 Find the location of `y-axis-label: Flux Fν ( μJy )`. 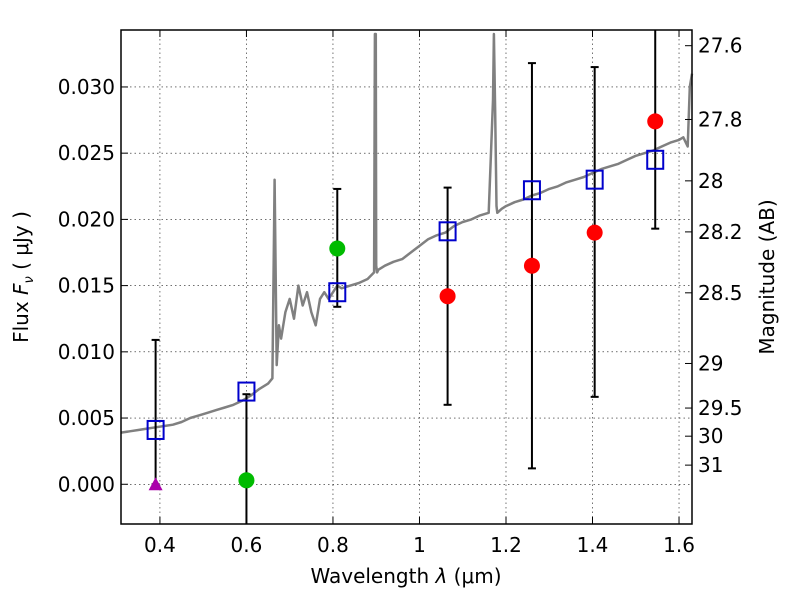

y-axis-label: Flux Fν ( μJy ) is located at coordinates (23, 277).